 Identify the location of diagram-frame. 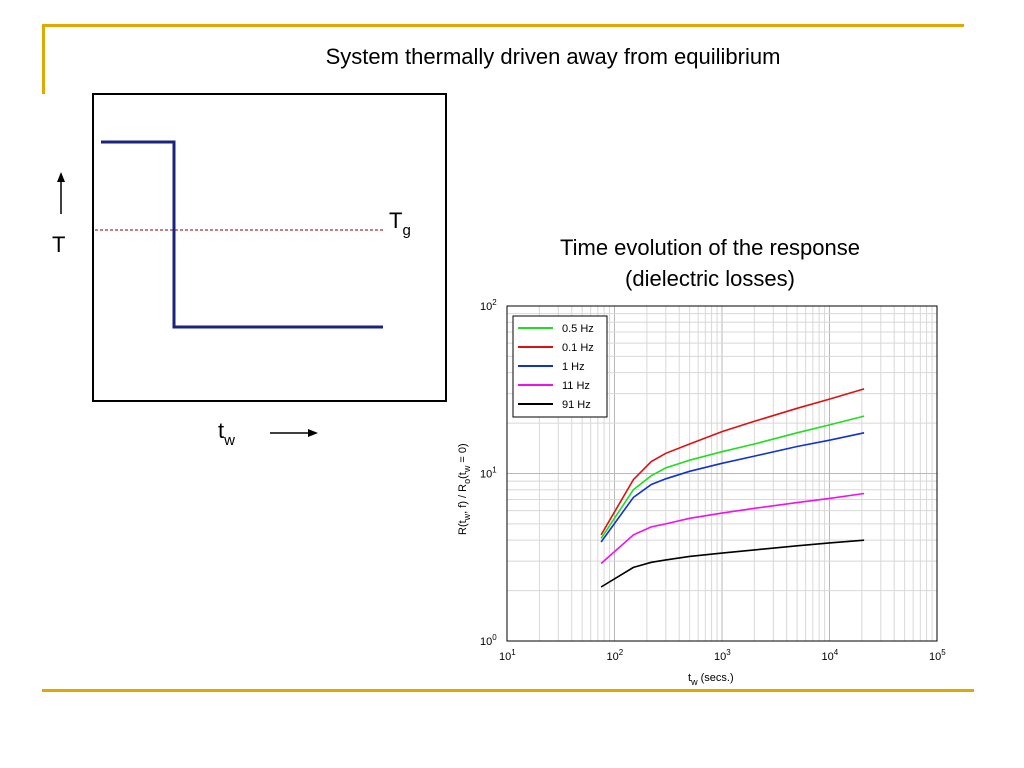
(269, 247).